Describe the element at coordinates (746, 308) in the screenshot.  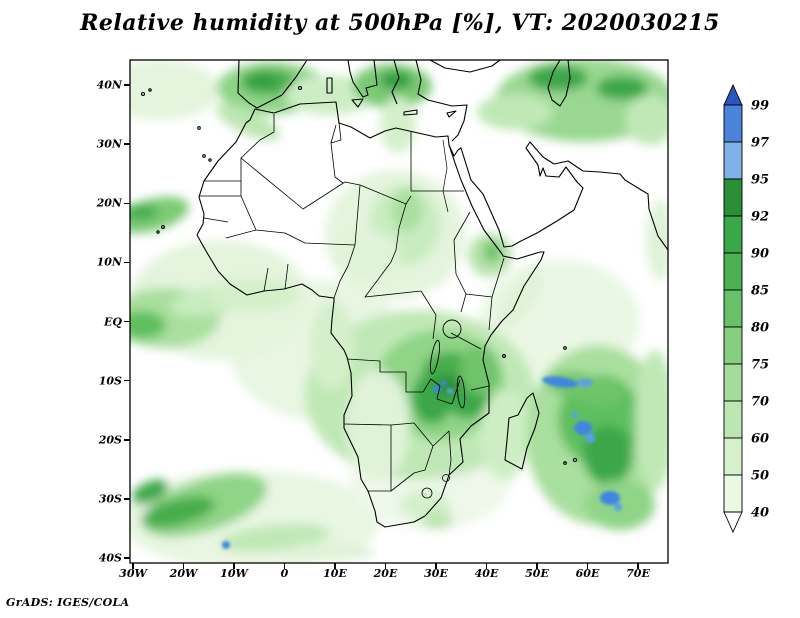
I see `colorbar-svg: 99 97 95 92 90 85 80 75 70 60 50 40` at that location.